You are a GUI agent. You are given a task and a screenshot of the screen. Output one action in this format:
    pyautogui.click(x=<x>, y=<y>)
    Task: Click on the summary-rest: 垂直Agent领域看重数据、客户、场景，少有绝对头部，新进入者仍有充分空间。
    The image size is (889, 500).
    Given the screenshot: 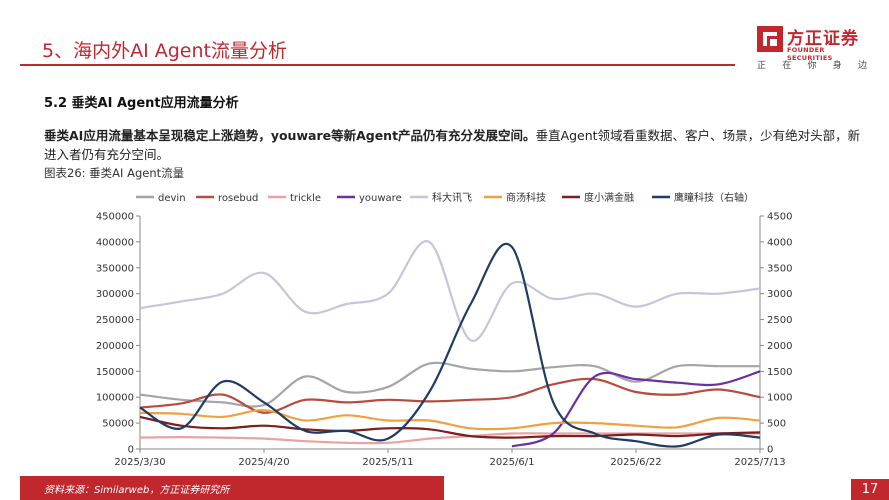 What is the action you would take?
    pyautogui.click(x=452, y=145)
    